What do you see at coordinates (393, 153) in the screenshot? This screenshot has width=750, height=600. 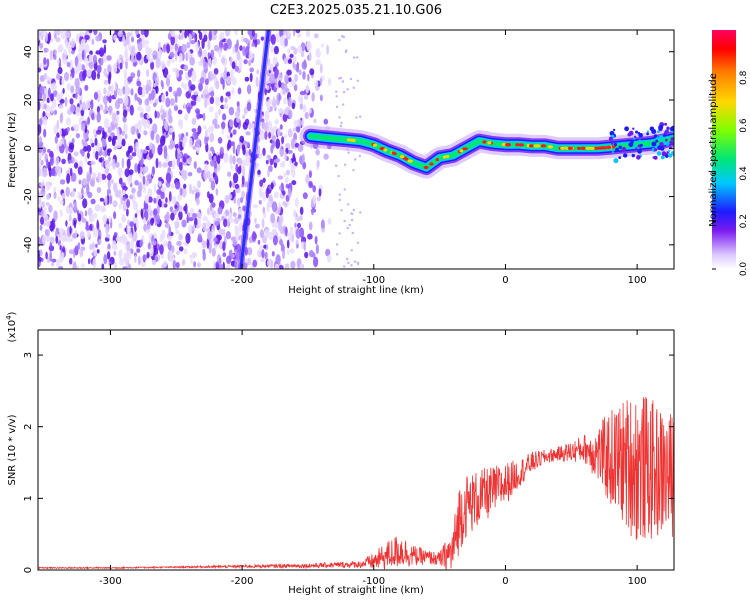 I see `hot-mark` at bounding box center [393, 153].